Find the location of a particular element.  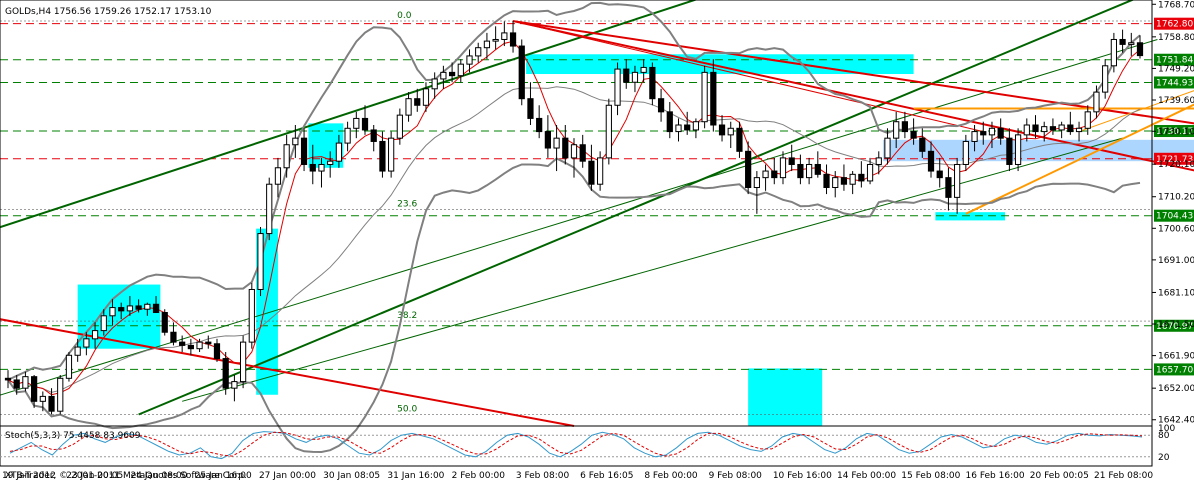

stoch-signal-line is located at coordinates (576, 444).